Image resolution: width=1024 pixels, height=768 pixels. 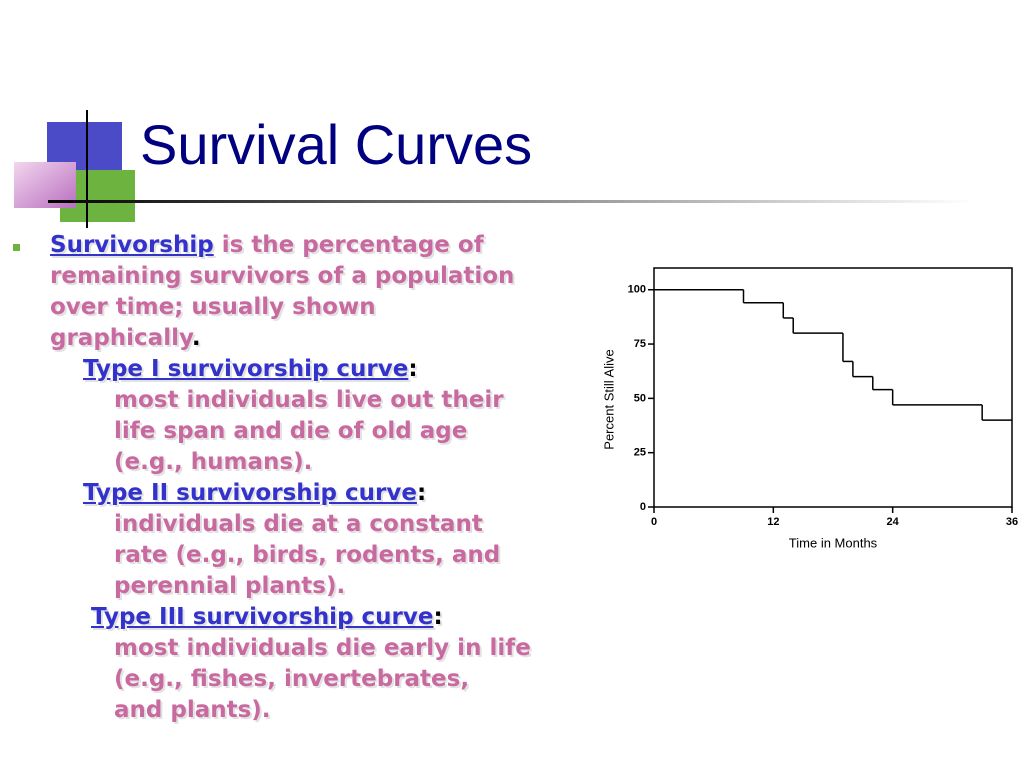 I want to click on y-tick-label: 0, so click(x=643, y=507).